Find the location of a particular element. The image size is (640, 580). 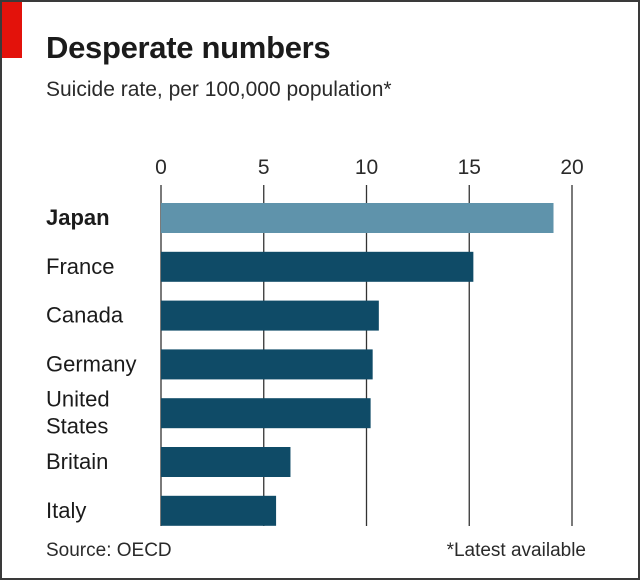

x-tick-labels: 0 5 10 15 20 is located at coordinates (369, 167).